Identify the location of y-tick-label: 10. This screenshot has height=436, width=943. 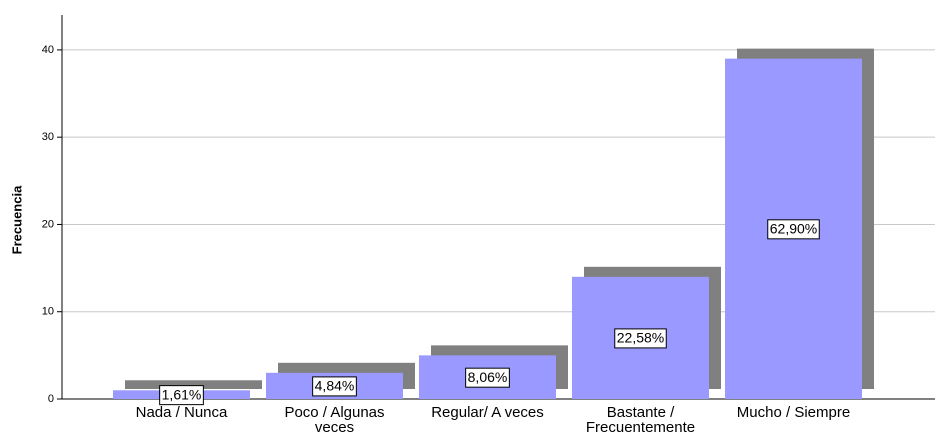
(48, 312).